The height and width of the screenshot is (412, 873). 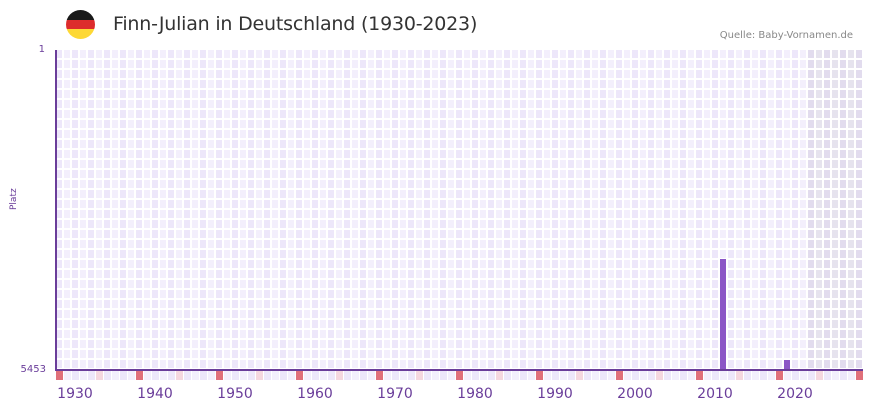 I want to click on x-tick-label-1980: 1980, so click(x=475, y=394).